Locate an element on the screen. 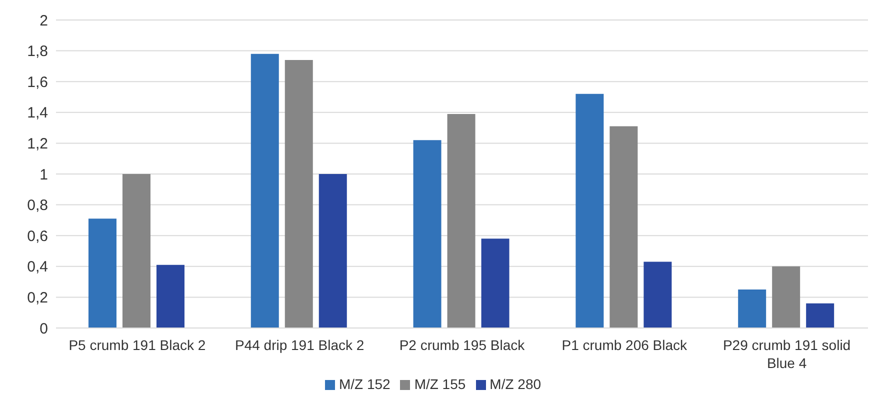  y-tick-label: 0,2 is located at coordinates (37, 298).